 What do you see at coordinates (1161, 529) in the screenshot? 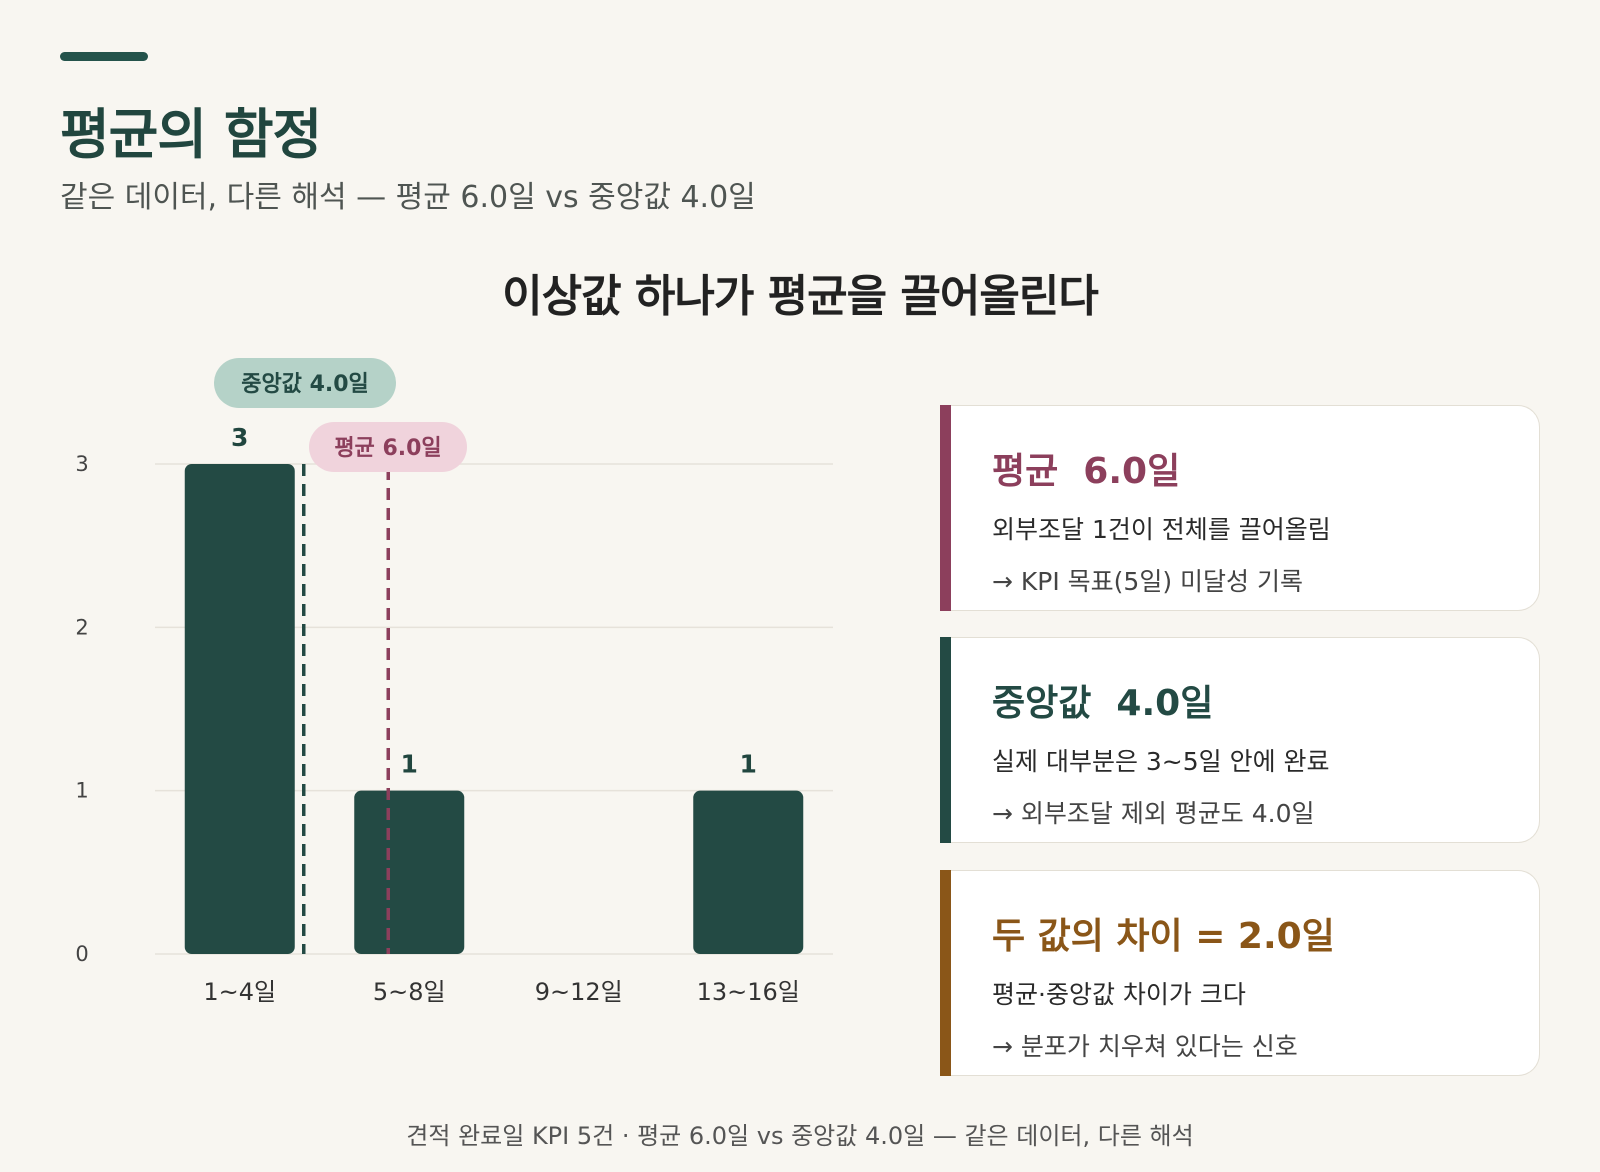
I see `mean-card-description: 외부조달 1건이 전체를 끌어올림` at bounding box center [1161, 529].